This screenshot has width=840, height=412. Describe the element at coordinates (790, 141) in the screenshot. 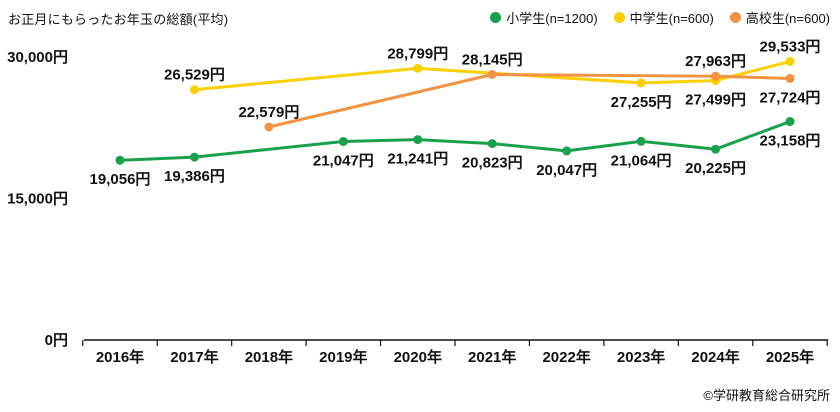

I see `value-label: 23,158円` at that location.